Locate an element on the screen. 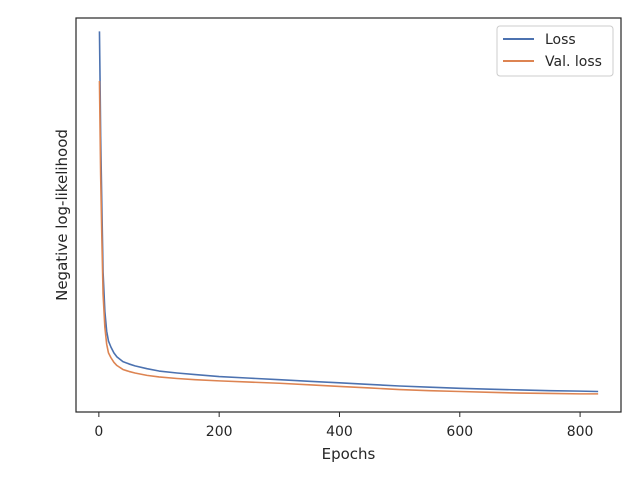  legend: Loss Val. loss is located at coordinates (555, 51).